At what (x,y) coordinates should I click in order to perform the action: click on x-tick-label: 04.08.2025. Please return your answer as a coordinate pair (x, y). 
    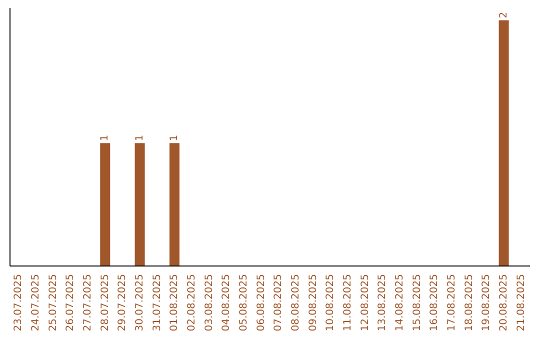
    Looking at the image, I should click on (226, 303).